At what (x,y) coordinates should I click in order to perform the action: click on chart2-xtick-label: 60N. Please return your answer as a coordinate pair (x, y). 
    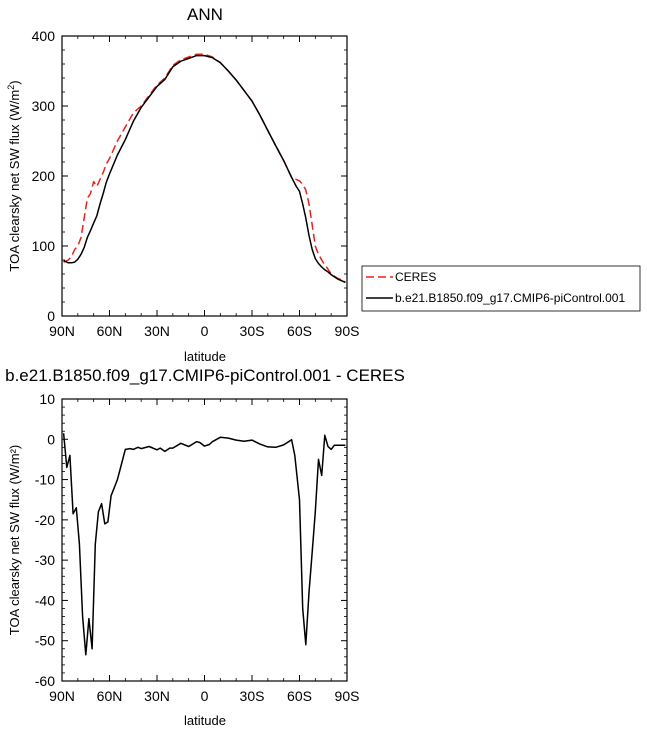
    Looking at the image, I should click on (110, 696).